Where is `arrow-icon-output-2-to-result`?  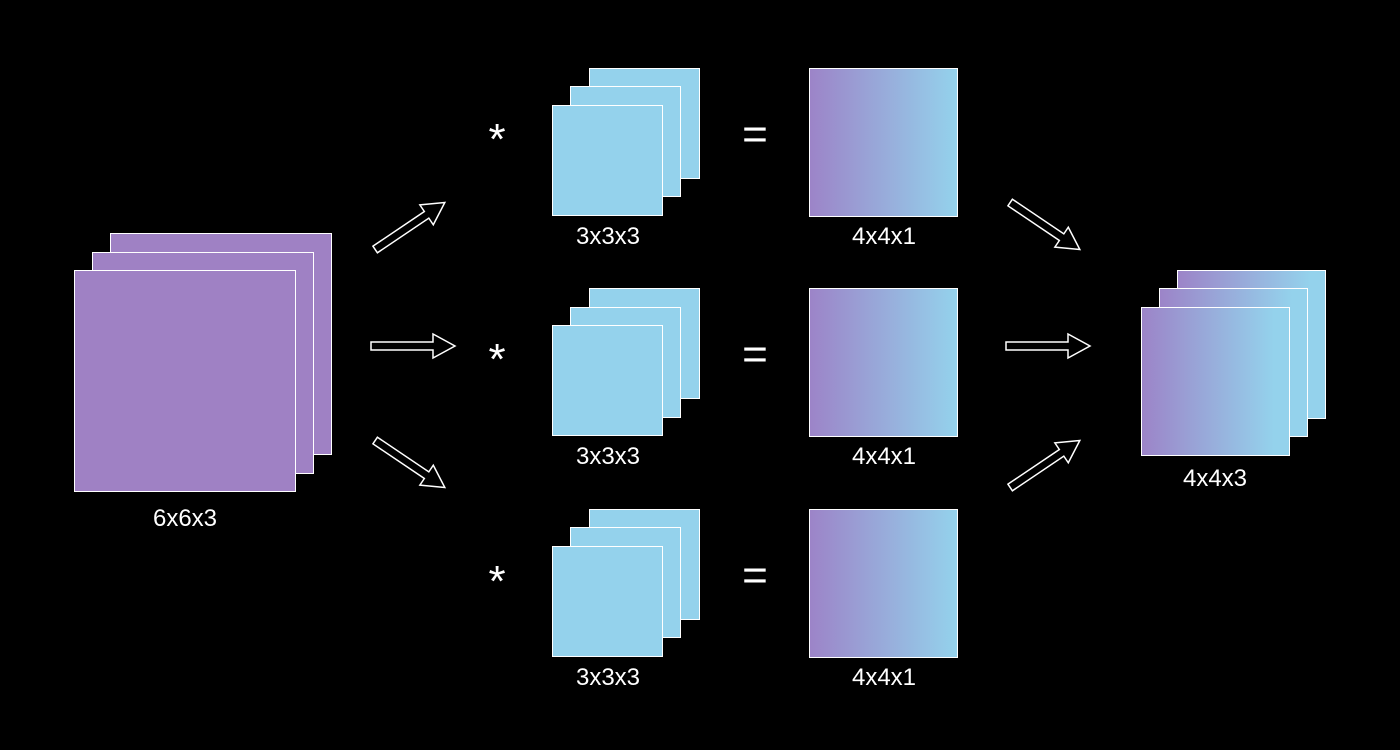 arrow-icon-output-2-to-result is located at coordinates (1048, 346).